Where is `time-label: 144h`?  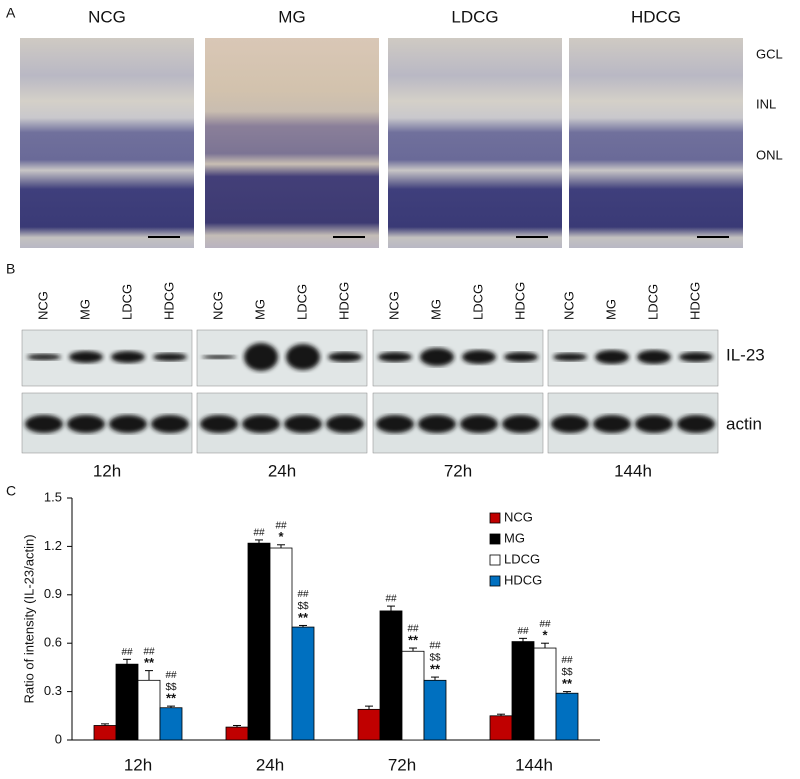
time-label: 144h is located at coordinates (633, 470).